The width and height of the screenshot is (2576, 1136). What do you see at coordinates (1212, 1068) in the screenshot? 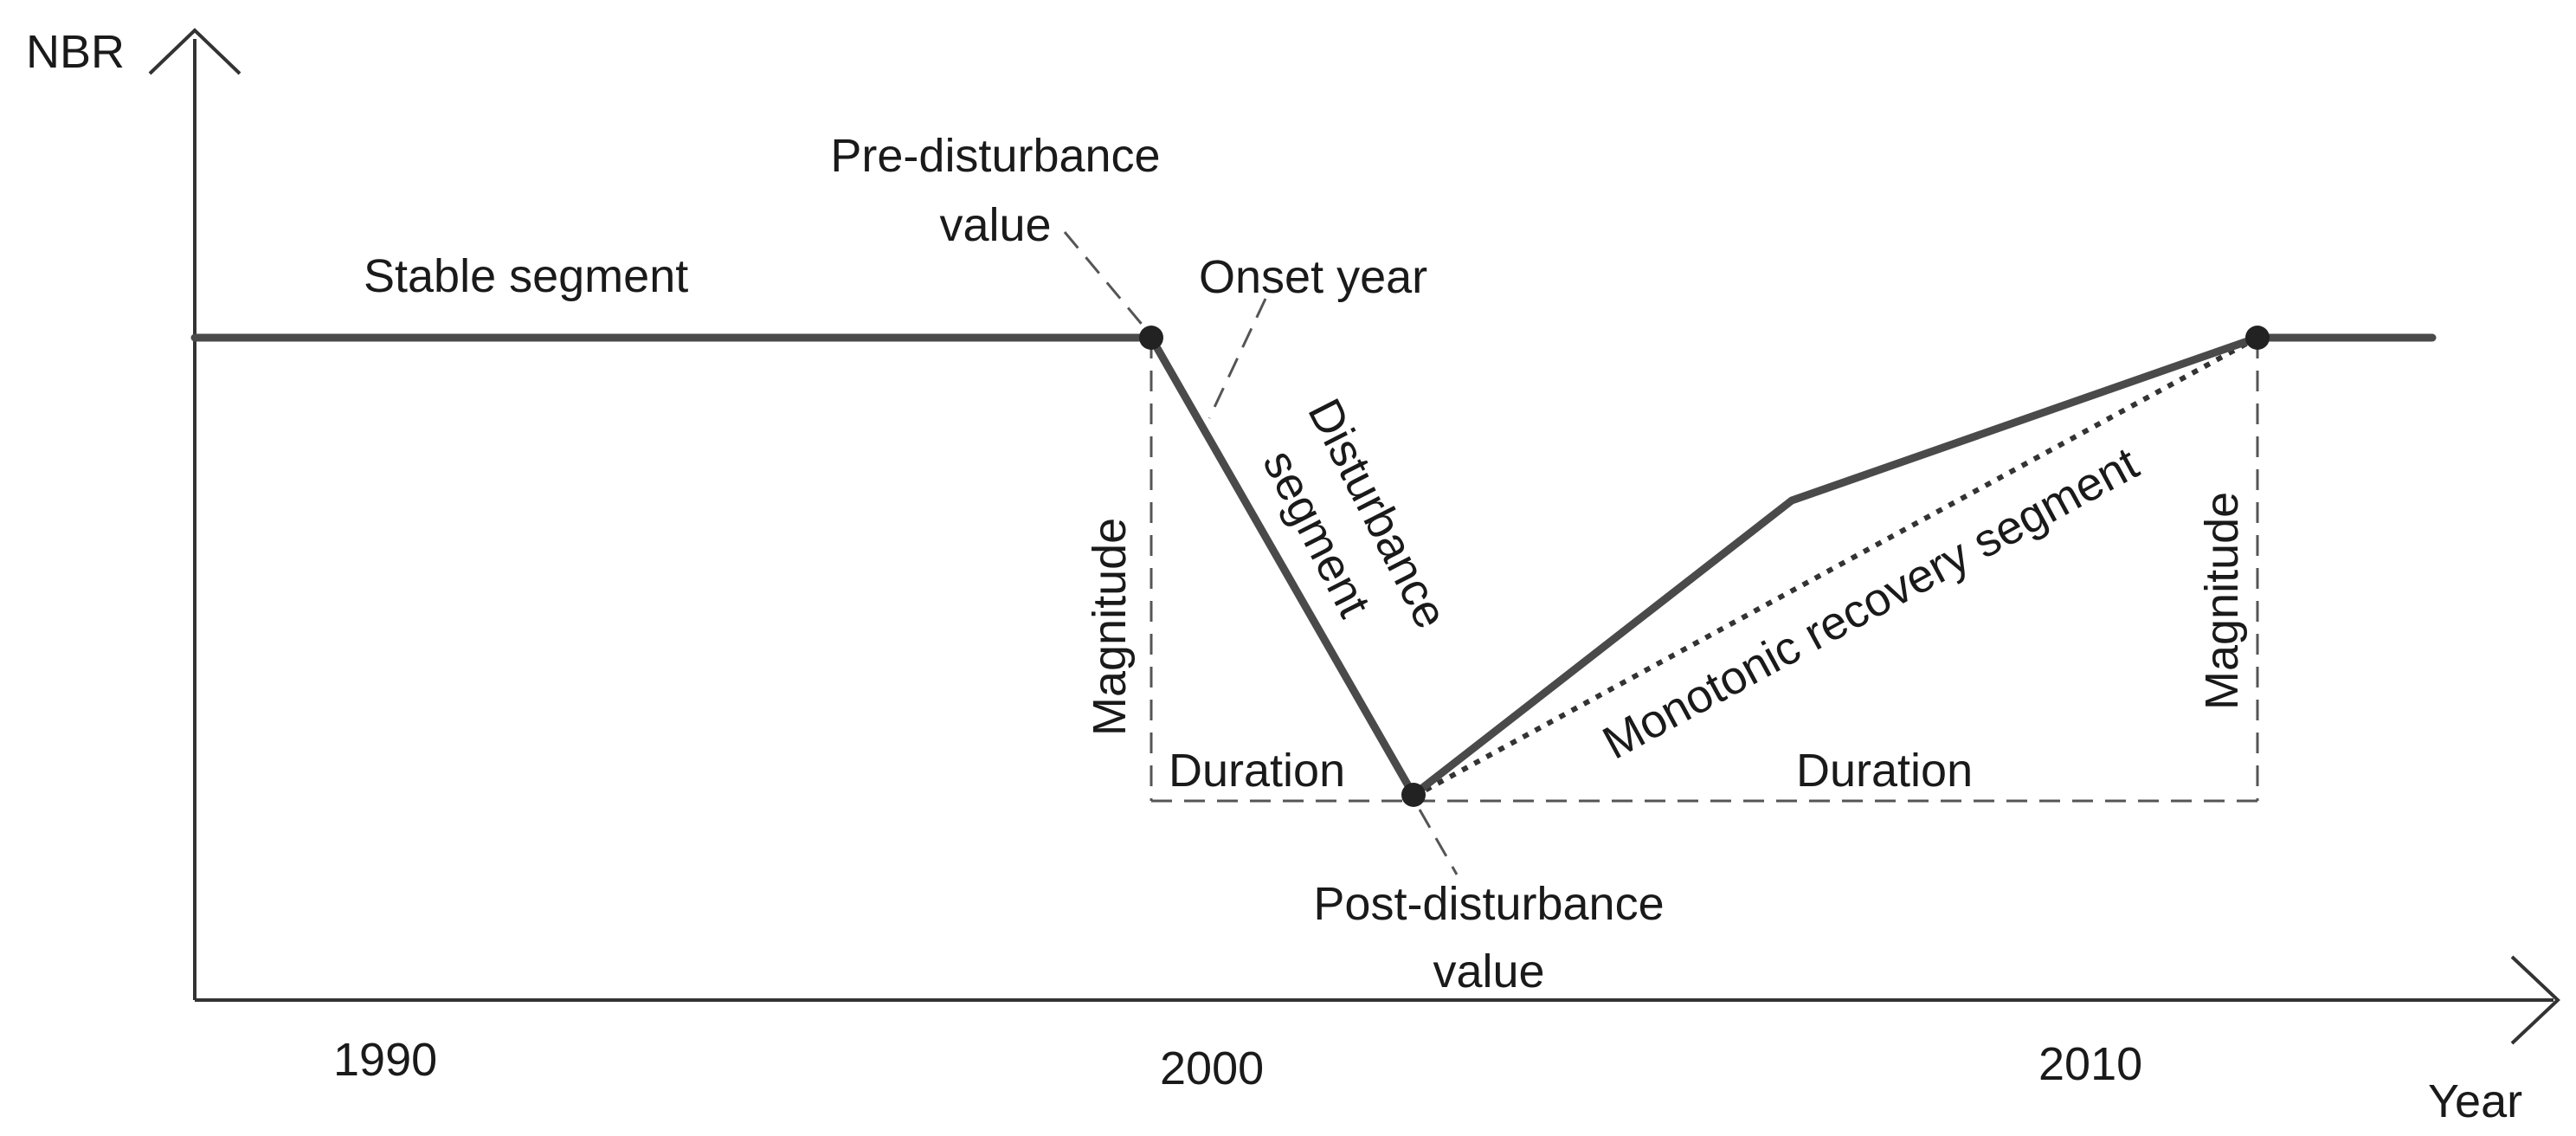
I see `x-tick-2000: 2000` at bounding box center [1212, 1068].